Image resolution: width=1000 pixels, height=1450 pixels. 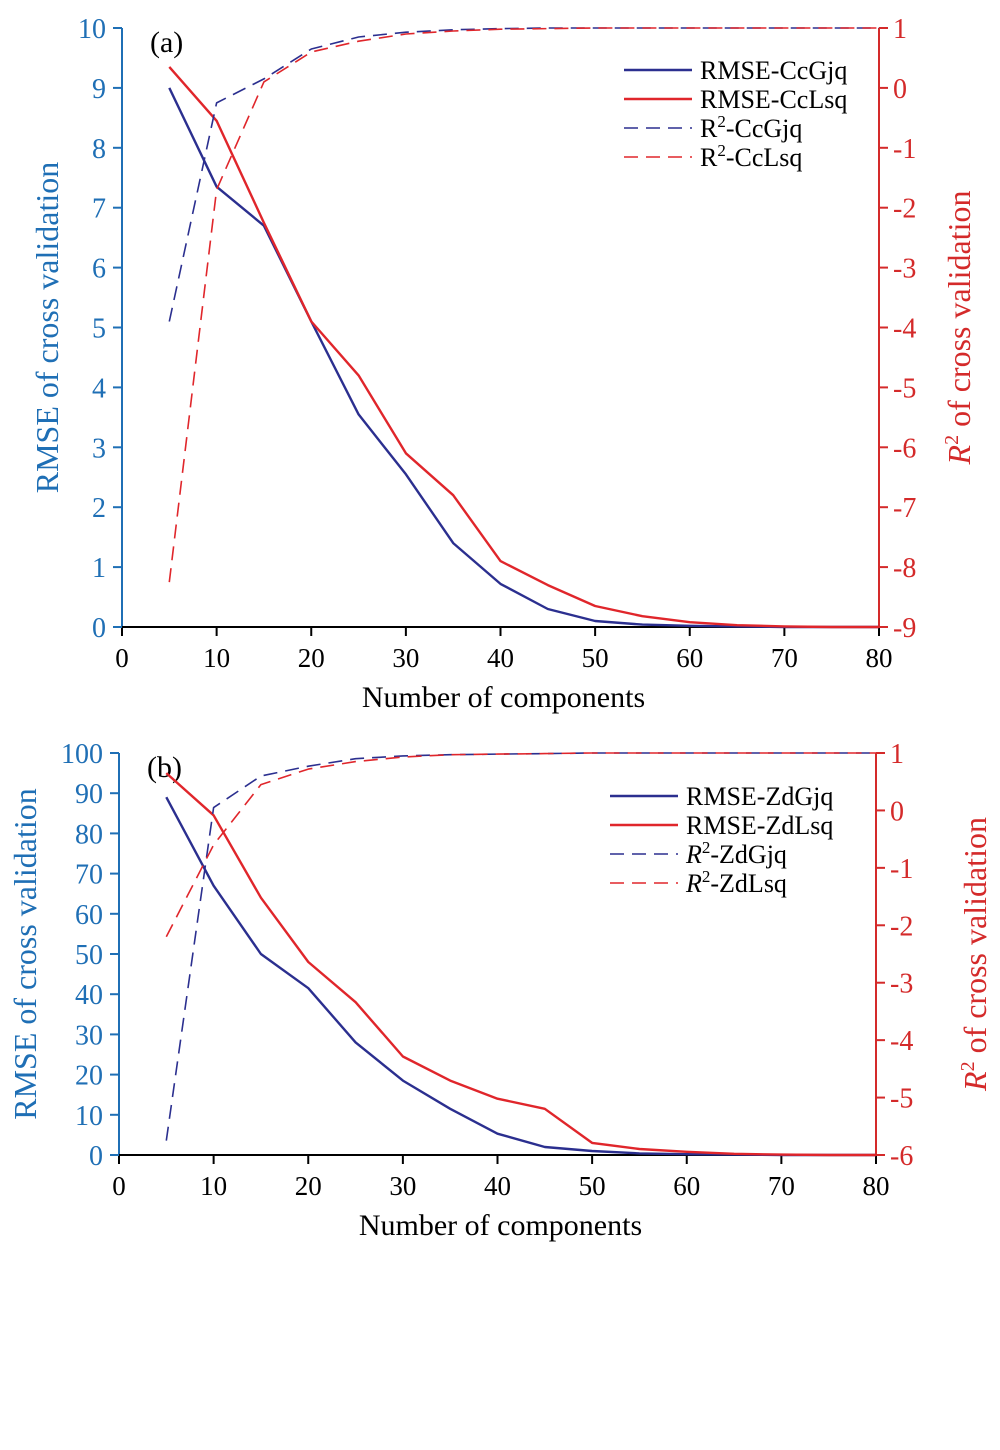 I want to click on legend-label-suffix: -CcLsq, so click(x=764, y=157).